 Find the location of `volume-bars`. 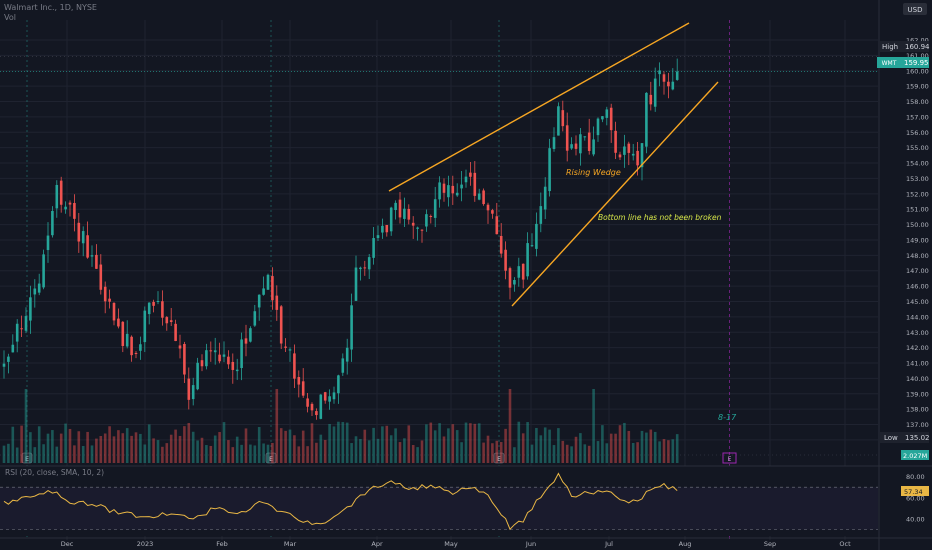

volume-bars is located at coordinates (340, 426).